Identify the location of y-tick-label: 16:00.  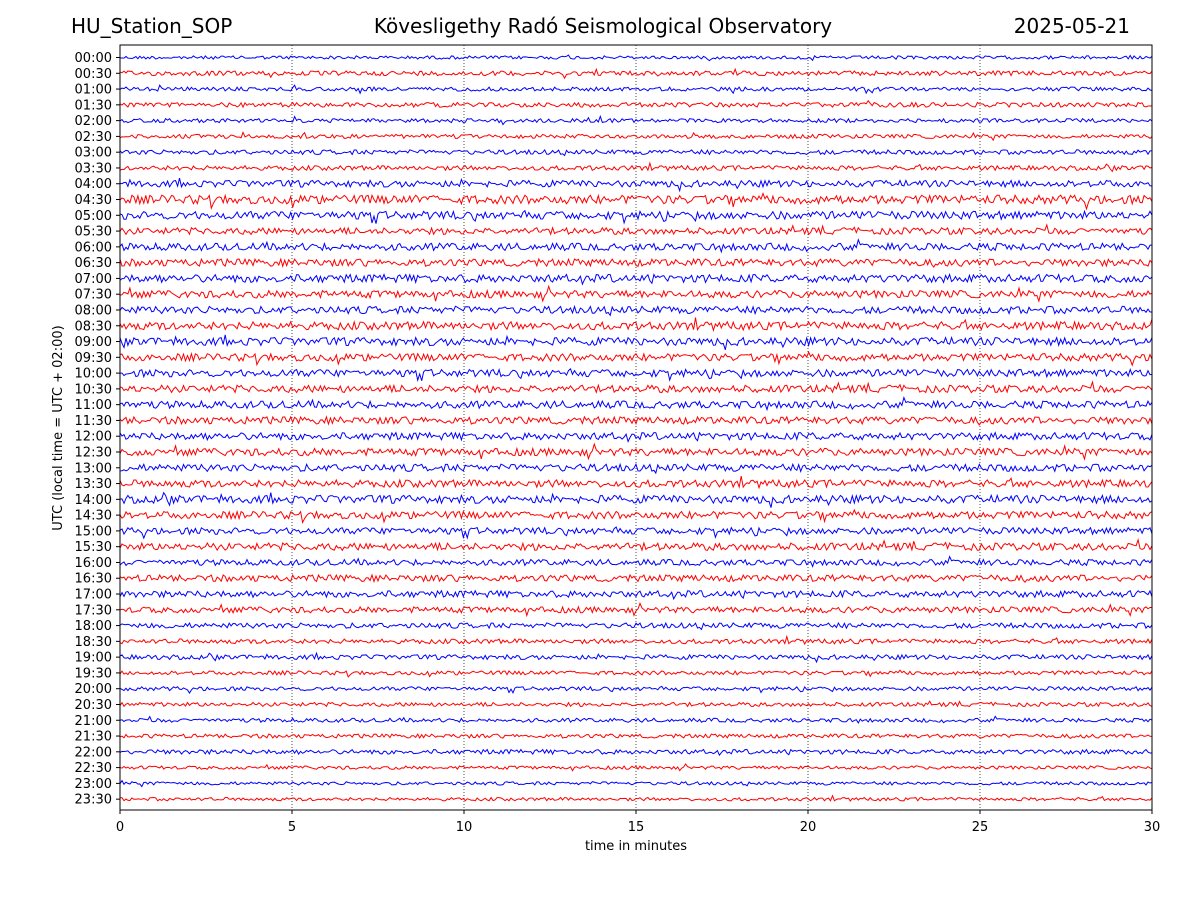
(93, 563).